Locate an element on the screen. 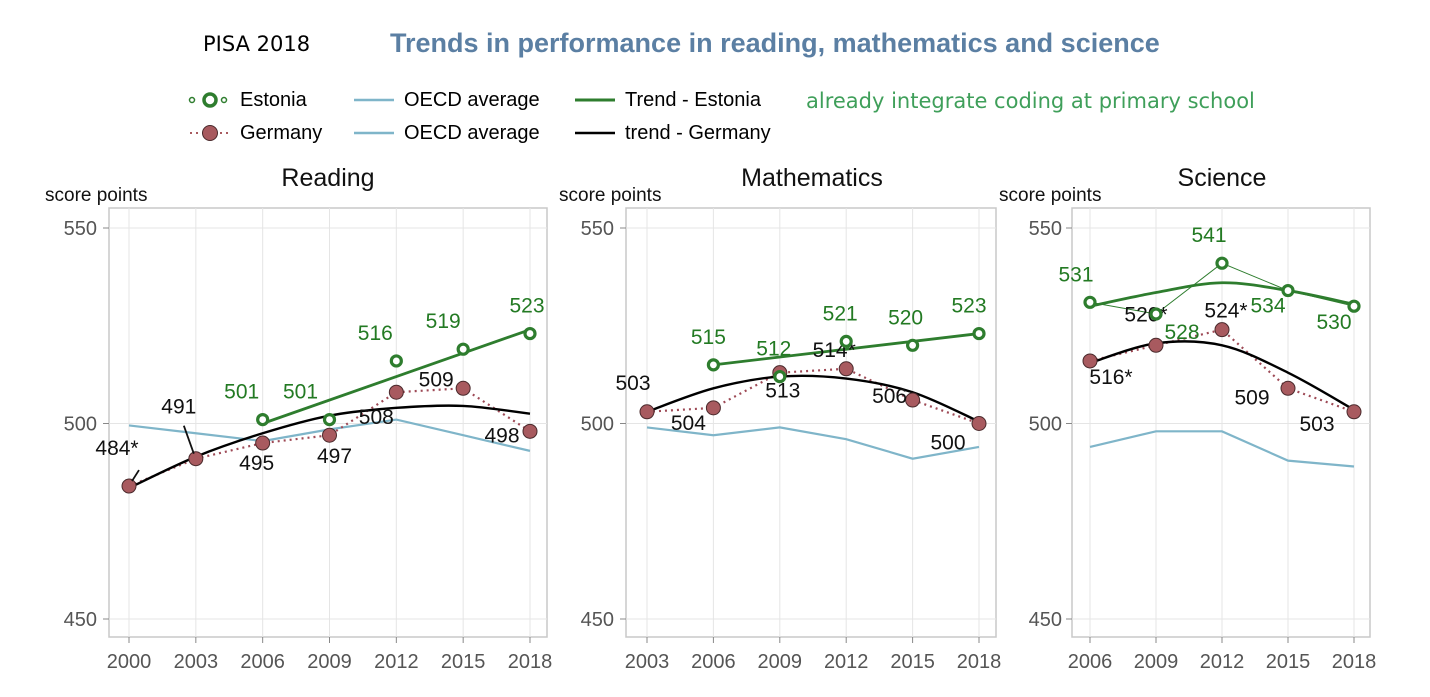 This screenshot has width=1430, height=697. estonia-data-label: 516 is located at coordinates (375, 333).